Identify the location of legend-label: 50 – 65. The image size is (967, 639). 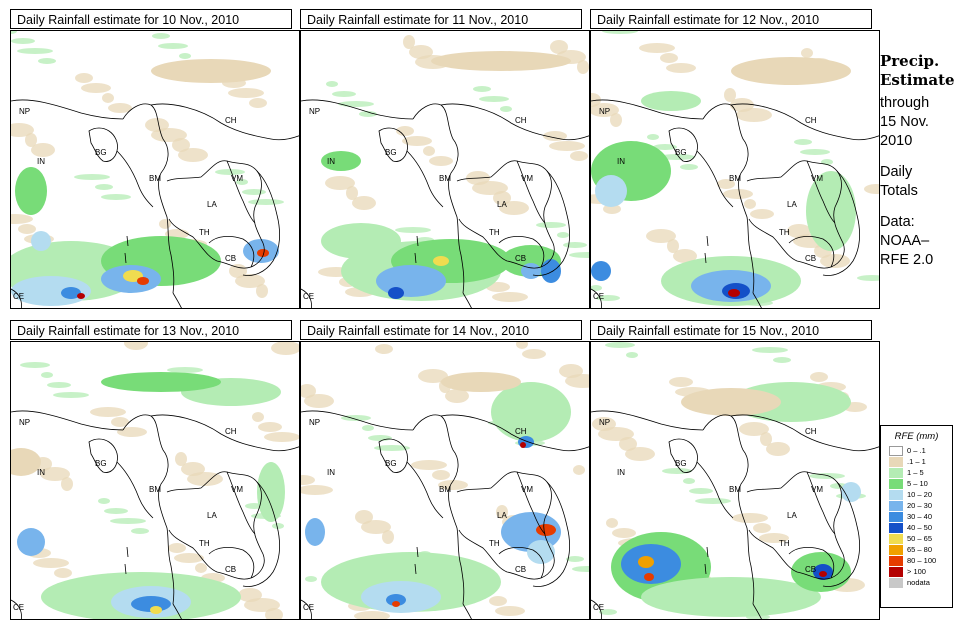
(920, 538).